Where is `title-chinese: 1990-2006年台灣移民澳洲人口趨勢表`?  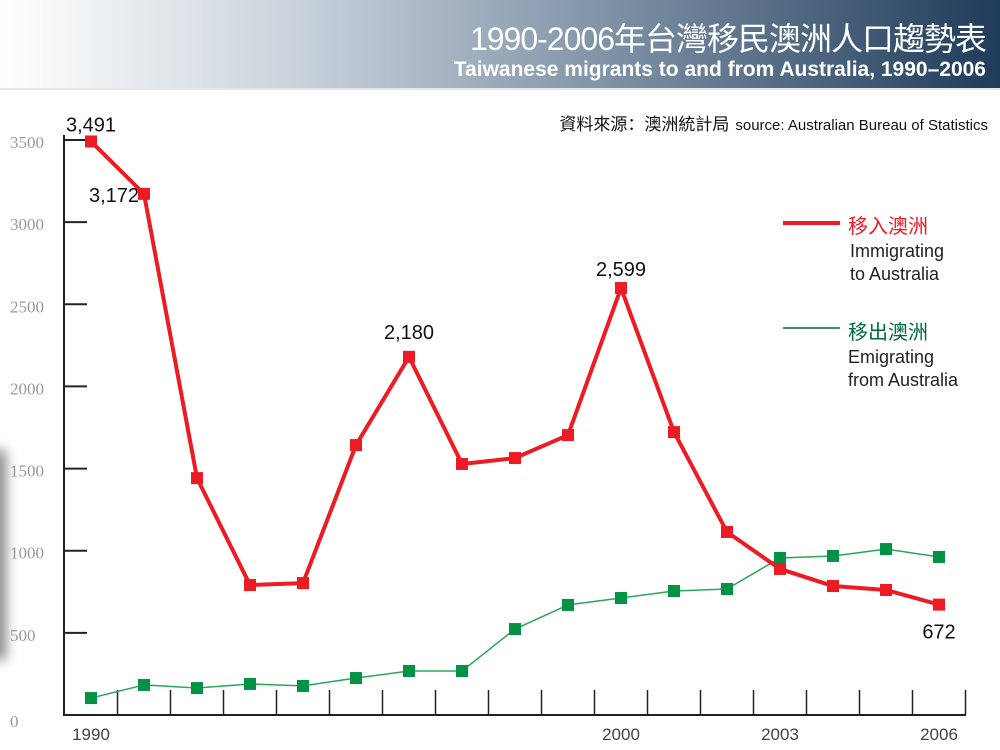 title-chinese: 1990-2006年台灣移民澳洲人口趨勢表 is located at coordinates (728, 39).